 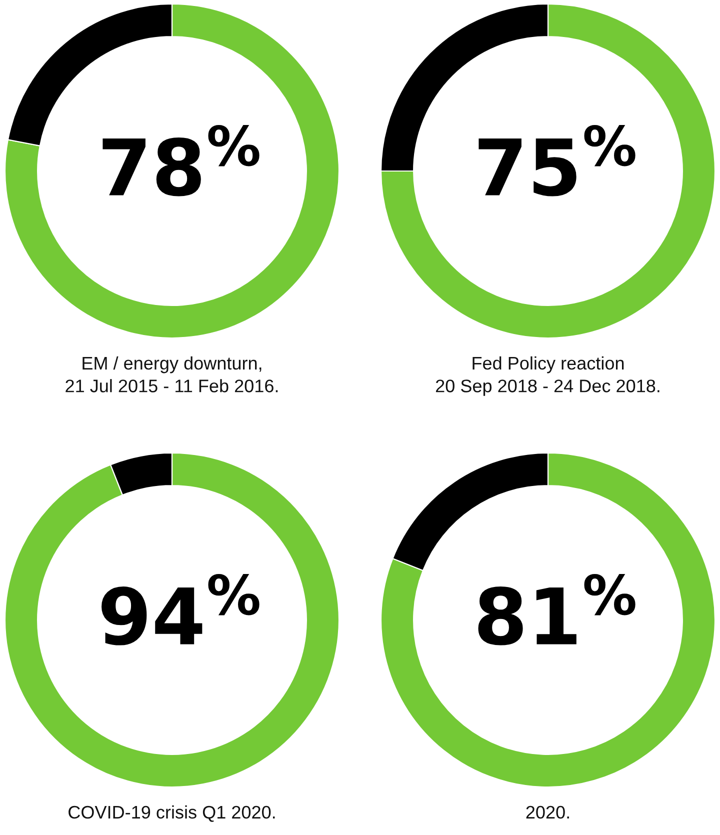 I want to click on data-label: 94$^{%}$, so click(x=181, y=610).